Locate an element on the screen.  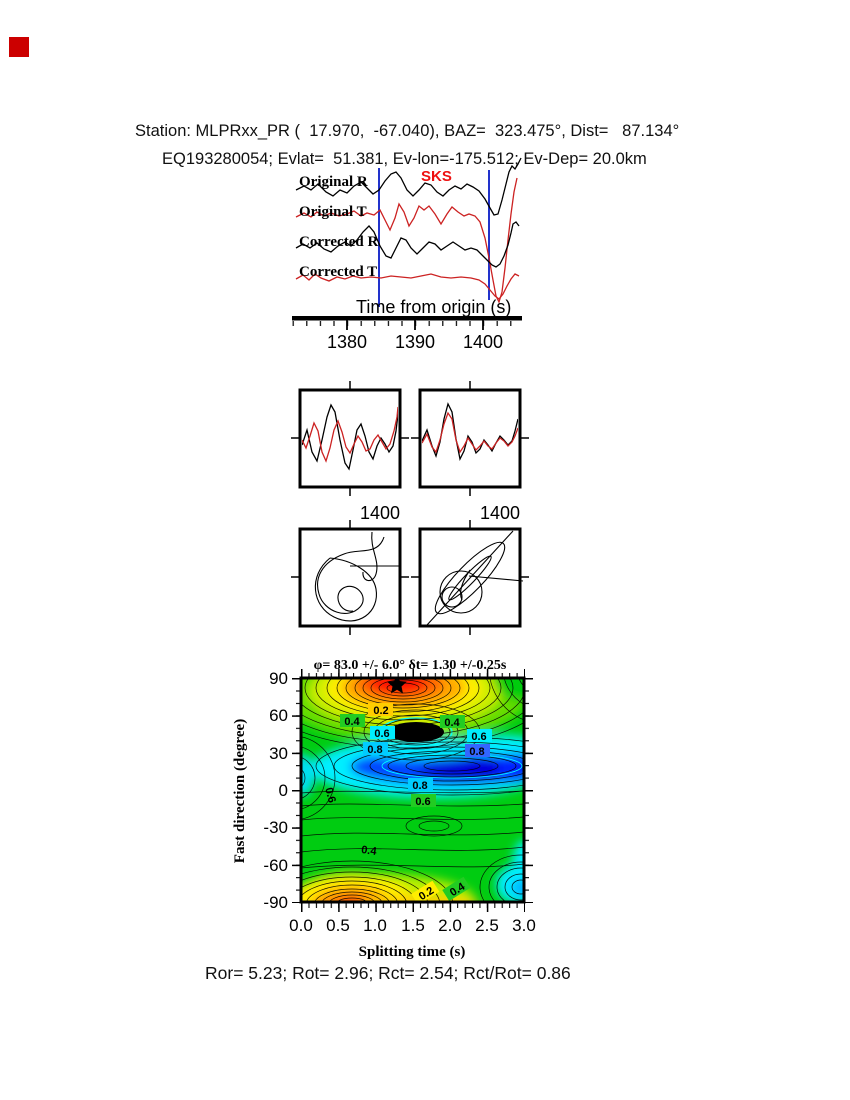
corrected-t-trace is located at coordinates (407, 286).